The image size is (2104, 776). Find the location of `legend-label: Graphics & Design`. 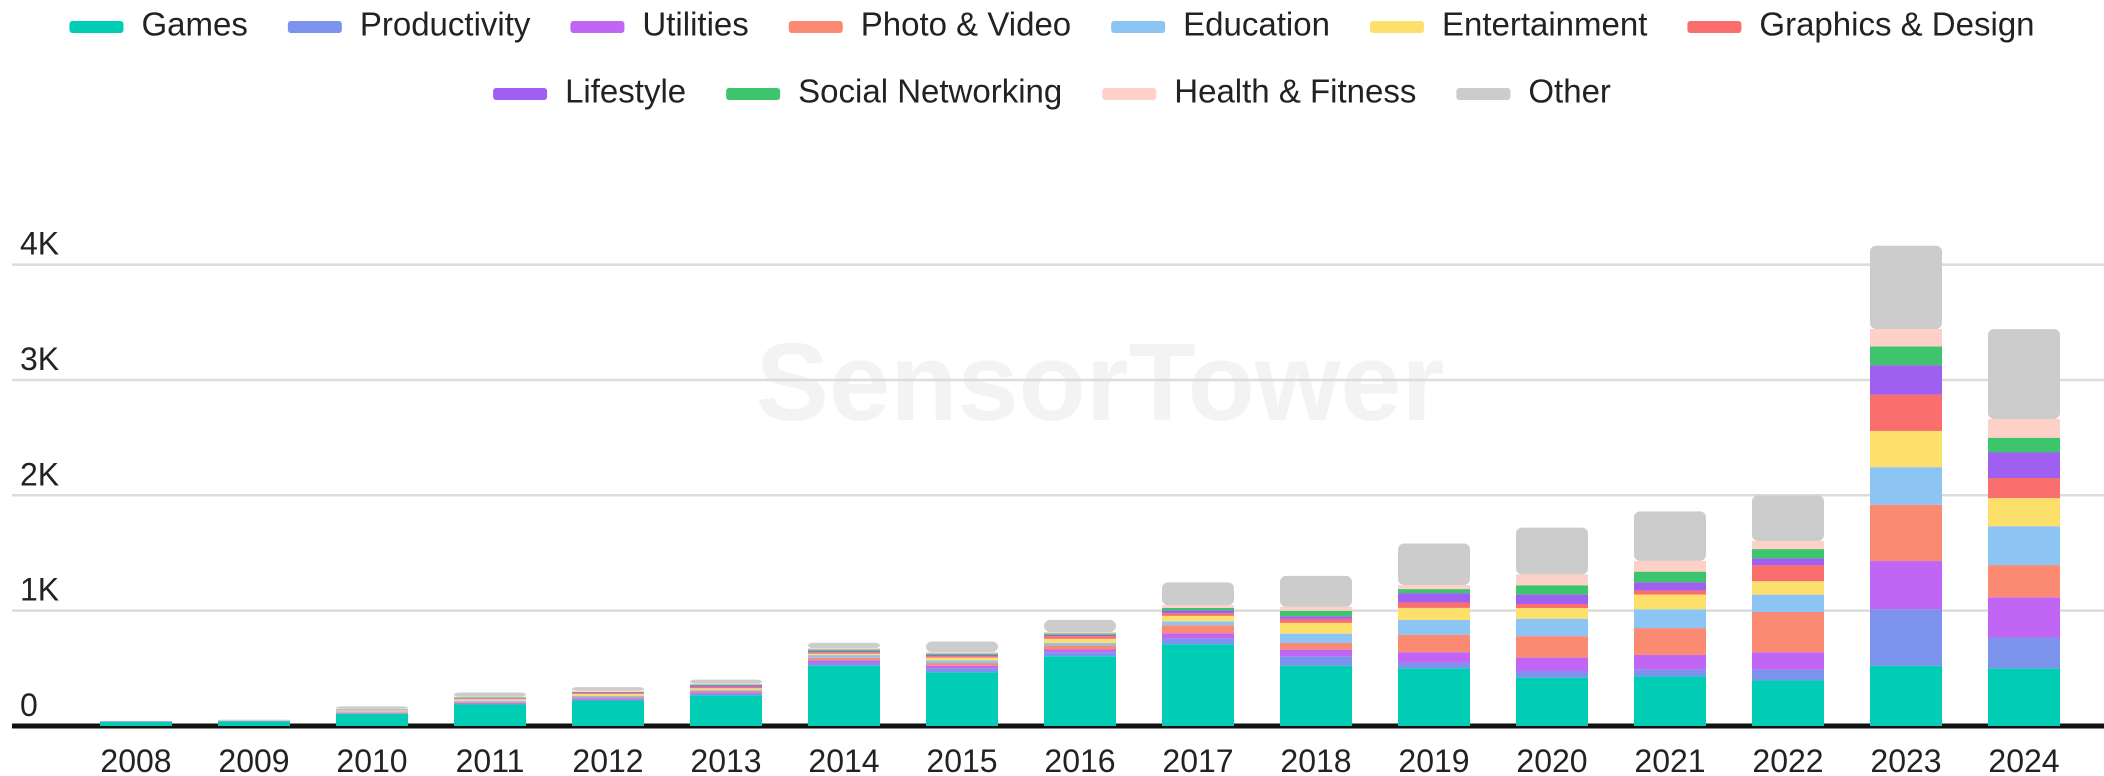

legend-label: Graphics & Design is located at coordinates (1896, 24).